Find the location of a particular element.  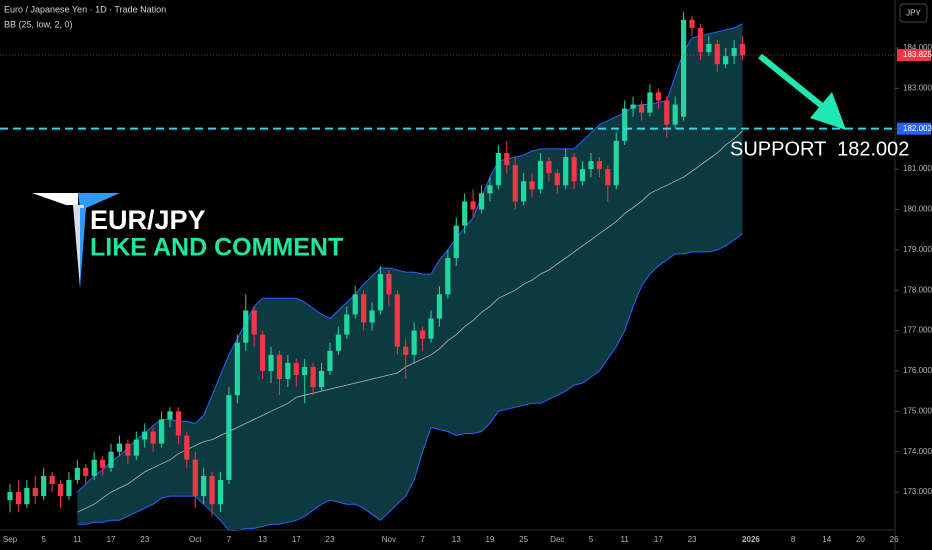

logo is located at coordinates (76, 240).